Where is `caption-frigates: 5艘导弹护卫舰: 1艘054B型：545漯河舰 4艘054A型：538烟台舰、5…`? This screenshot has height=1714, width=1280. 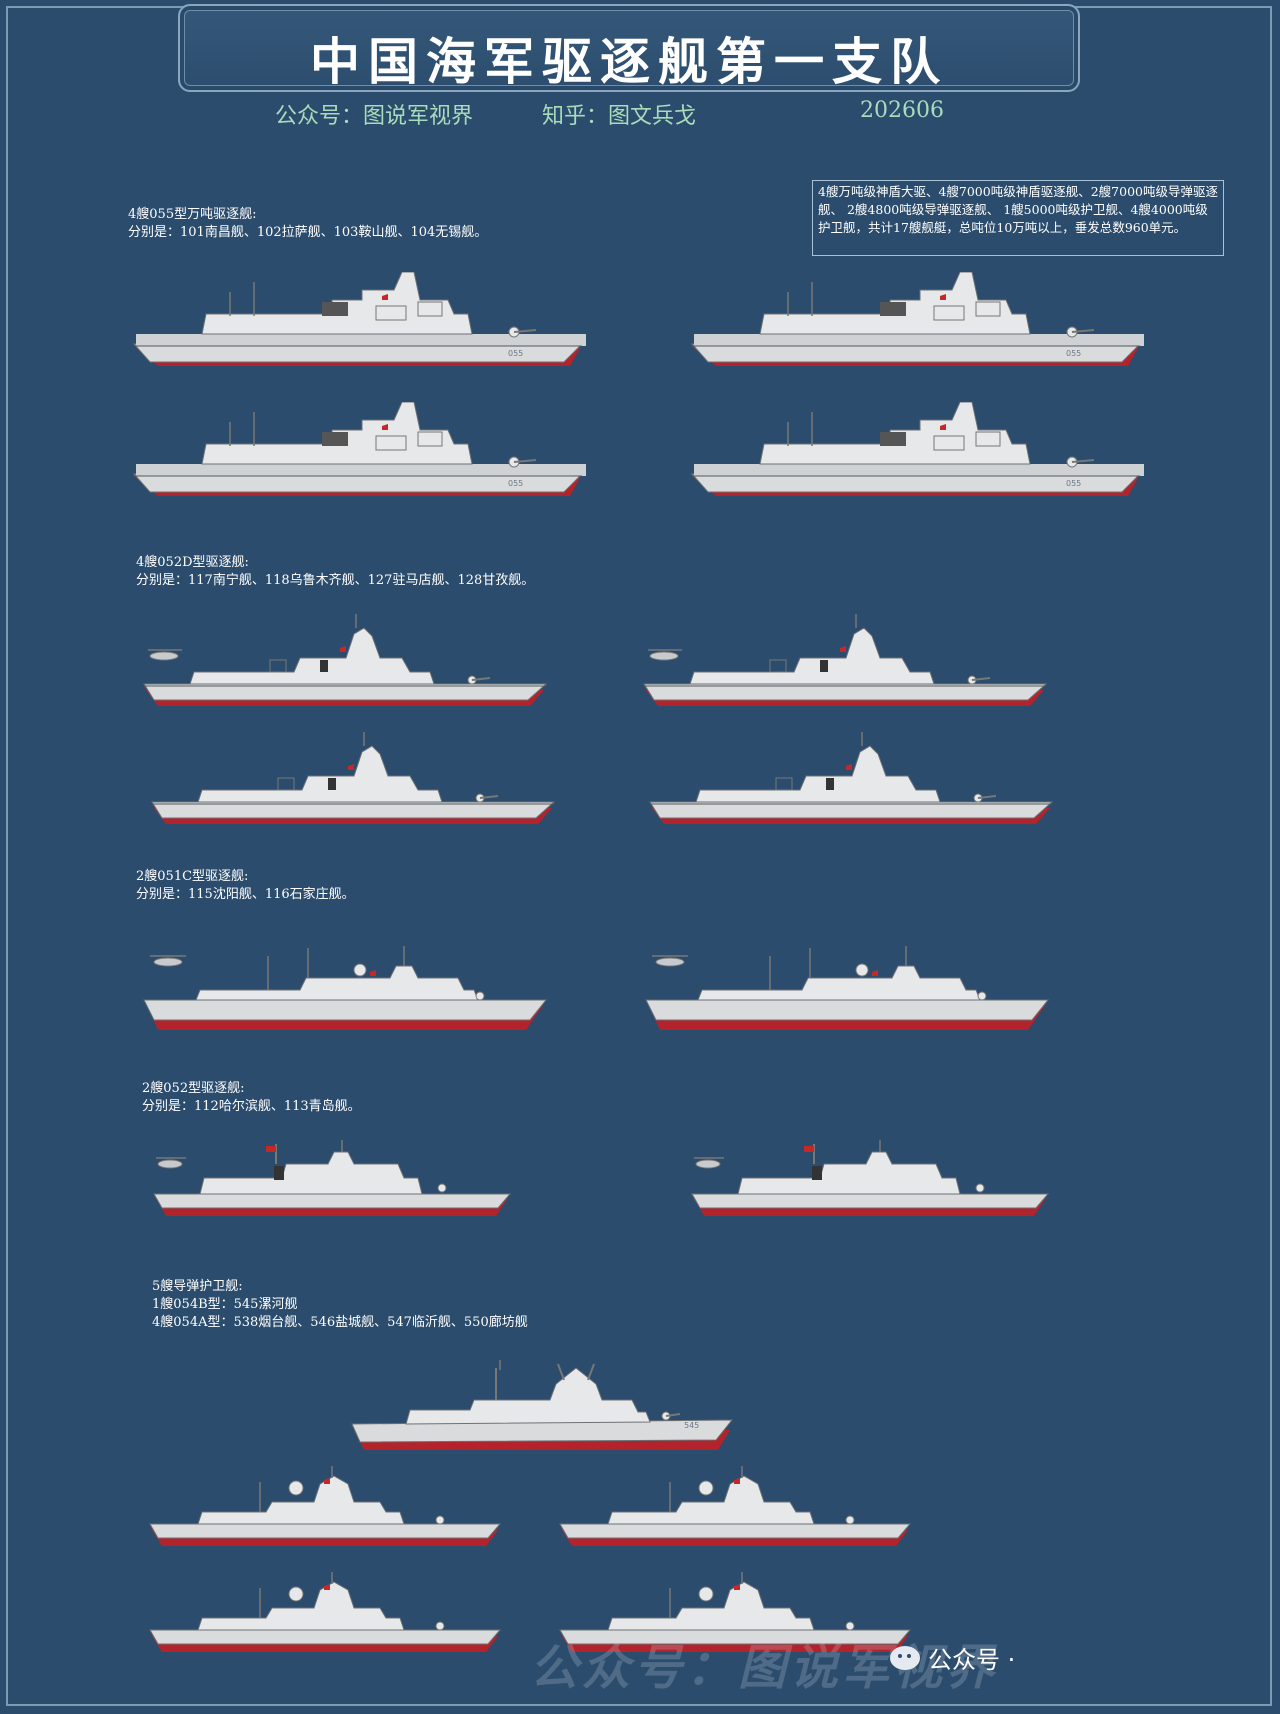
caption-frigates: 5艘导弹护卫舰: 1艘054B型：545漯河舰 4艘054A型：538烟台舰、5… is located at coordinates (340, 1305).